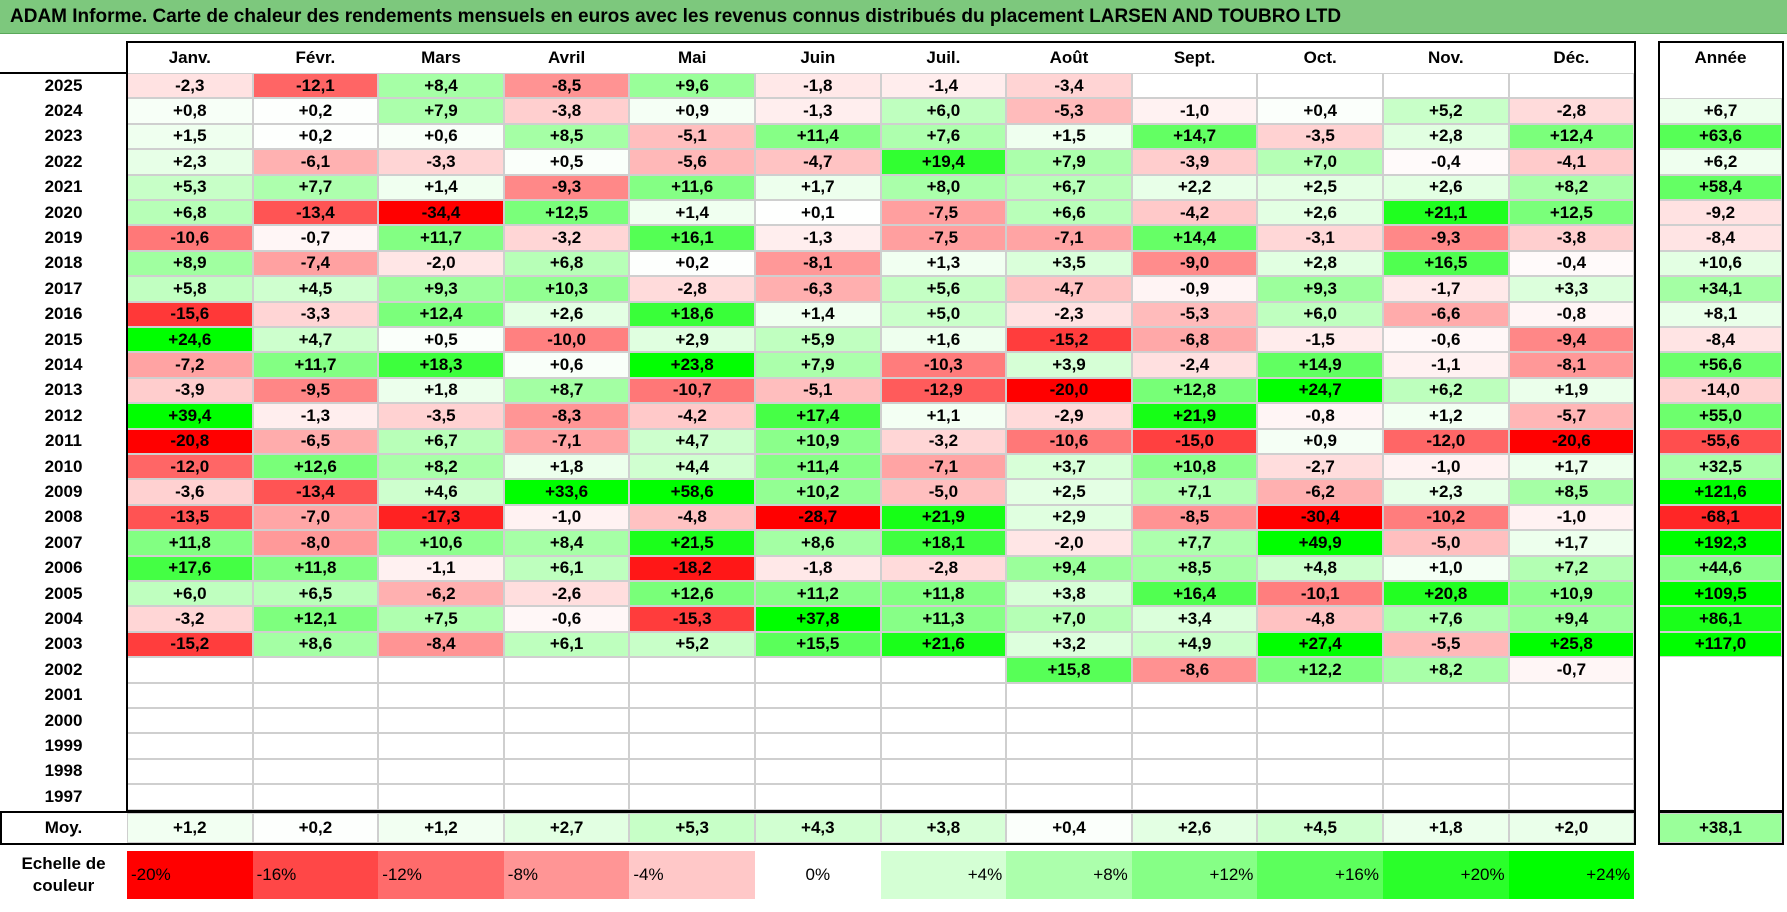 The height and width of the screenshot is (912, 1787). What do you see at coordinates (441, 340) in the screenshot?
I see `heatmap-cell: +0,5` at bounding box center [441, 340].